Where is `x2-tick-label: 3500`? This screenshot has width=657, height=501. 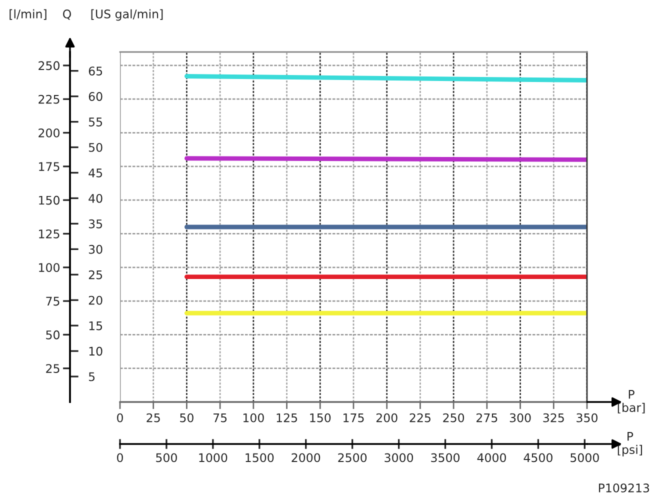
x2-tick-label: 3500 is located at coordinates (445, 457).